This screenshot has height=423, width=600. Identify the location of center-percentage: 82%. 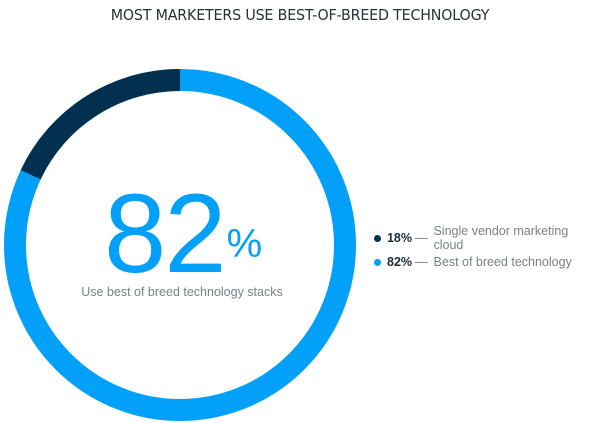
(183, 234).